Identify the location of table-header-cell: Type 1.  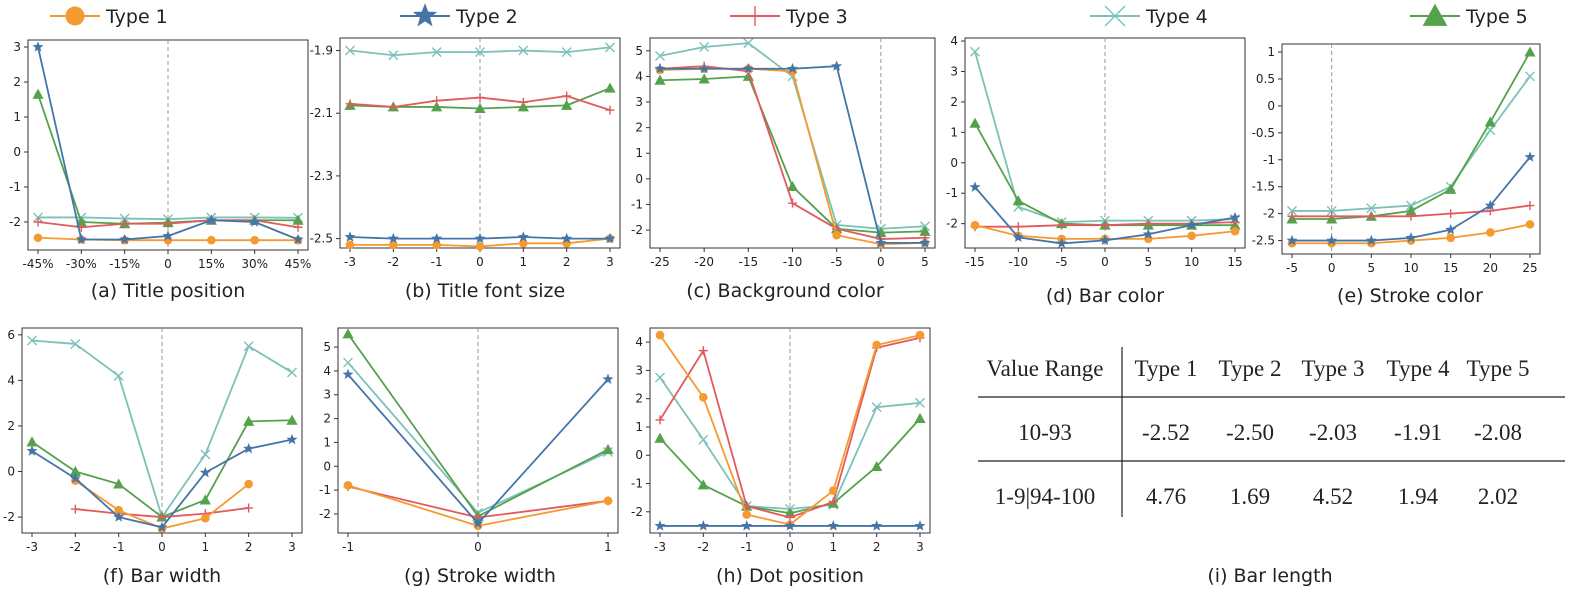
(1166, 368).